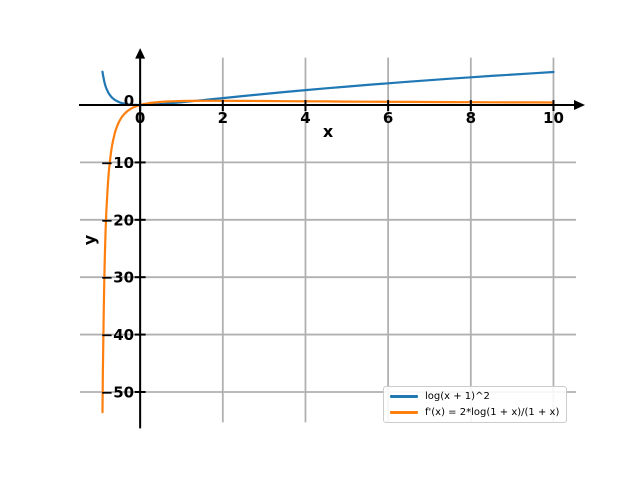 This screenshot has height=480, width=640. What do you see at coordinates (404, 396) in the screenshot?
I see `legend-line-sample-log` at bounding box center [404, 396].